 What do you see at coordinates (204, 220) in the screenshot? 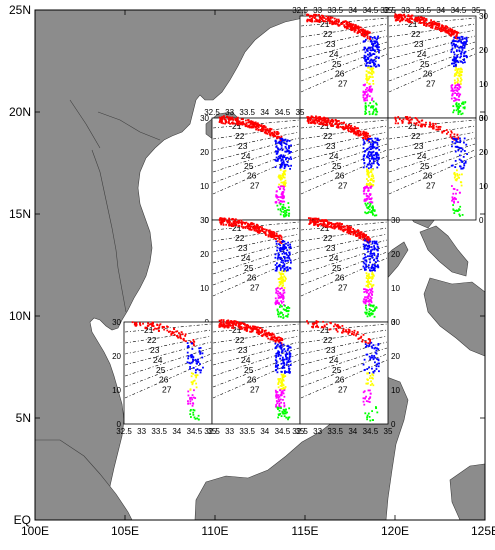
I see `inset-y-tick-label: 30` at bounding box center [204, 220].